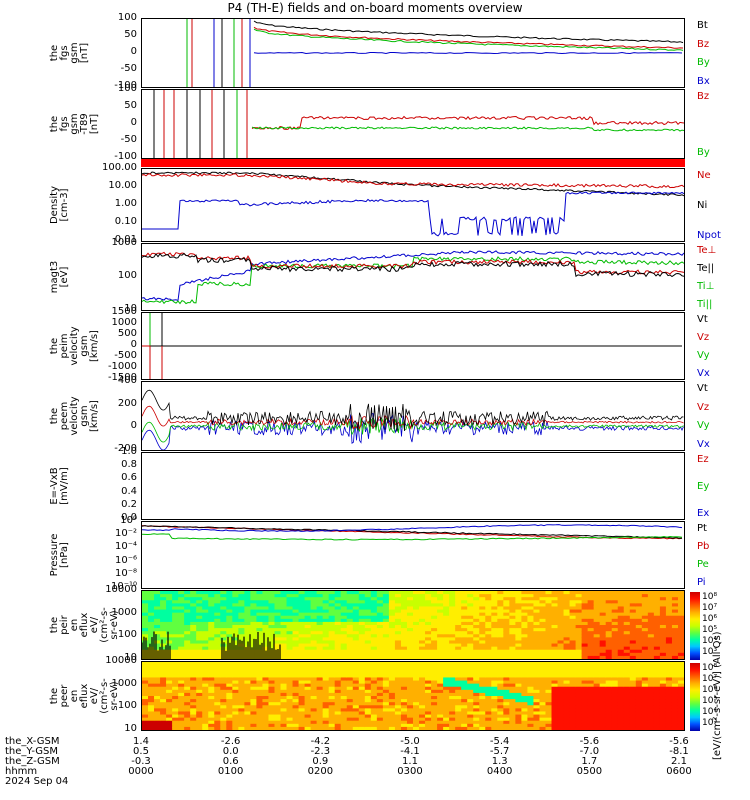  I want to click on legend-pressure-2: Pe, so click(703, 564).